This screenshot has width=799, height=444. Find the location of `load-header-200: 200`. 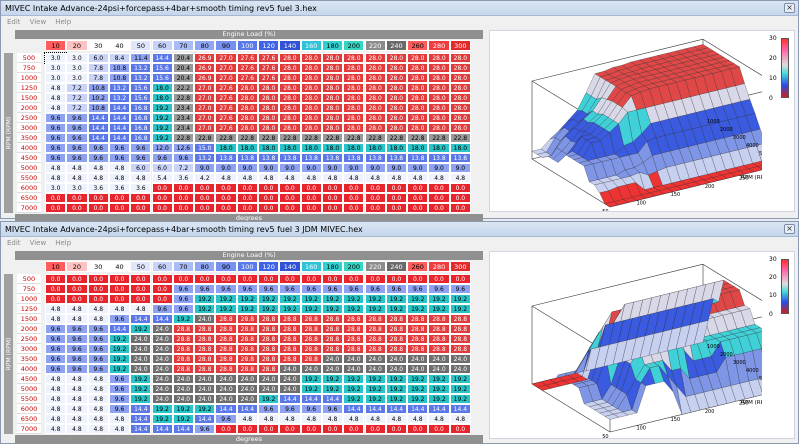

load-header-200: 200 is located at coordinates (354, 266).